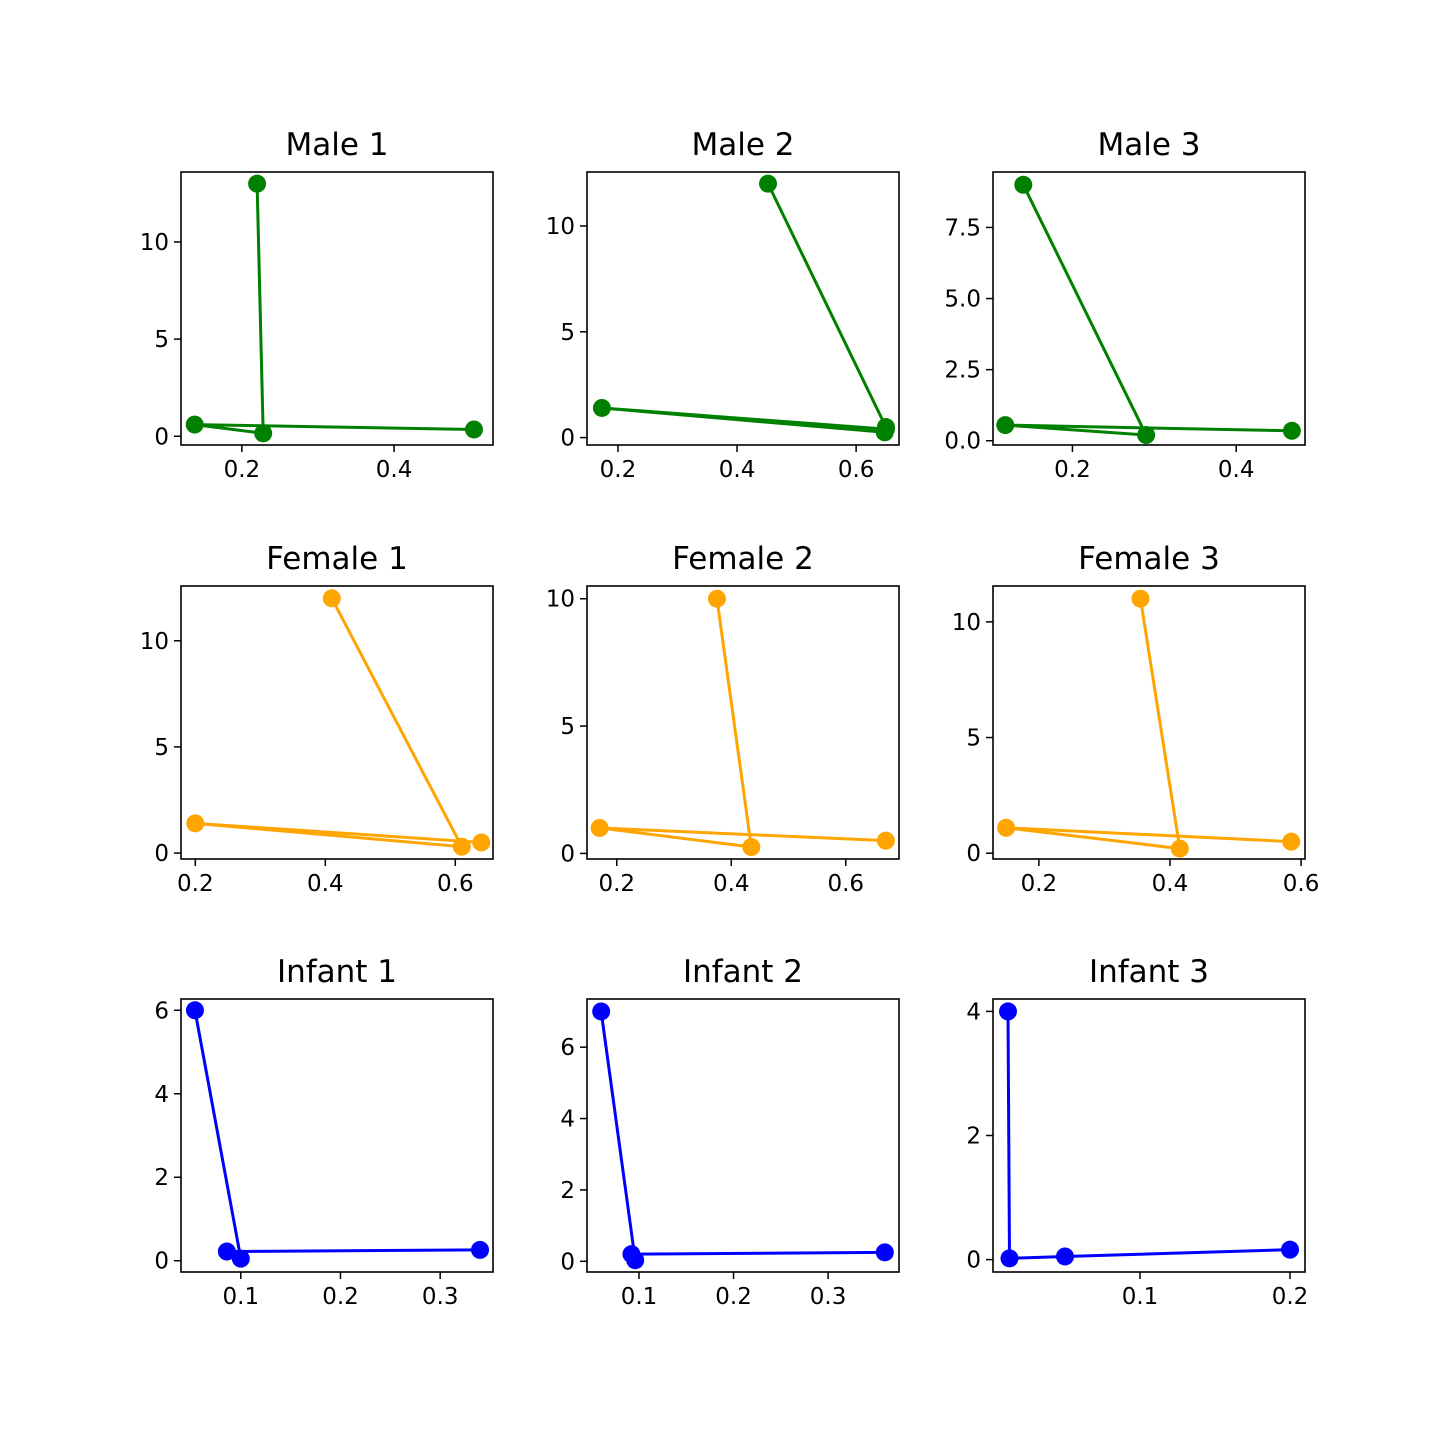  Describe the element at coordinates (742, 145) in the screenshot. I see `chart-title: Male 2` at that location.